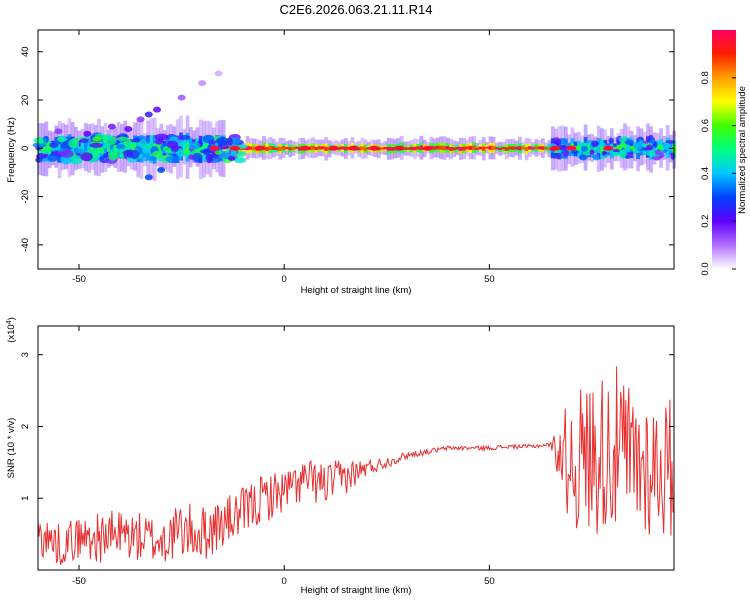 The height and width of the screenshot is (600, 750). I want to click on y-tick-label: 20, so click(25, 100).